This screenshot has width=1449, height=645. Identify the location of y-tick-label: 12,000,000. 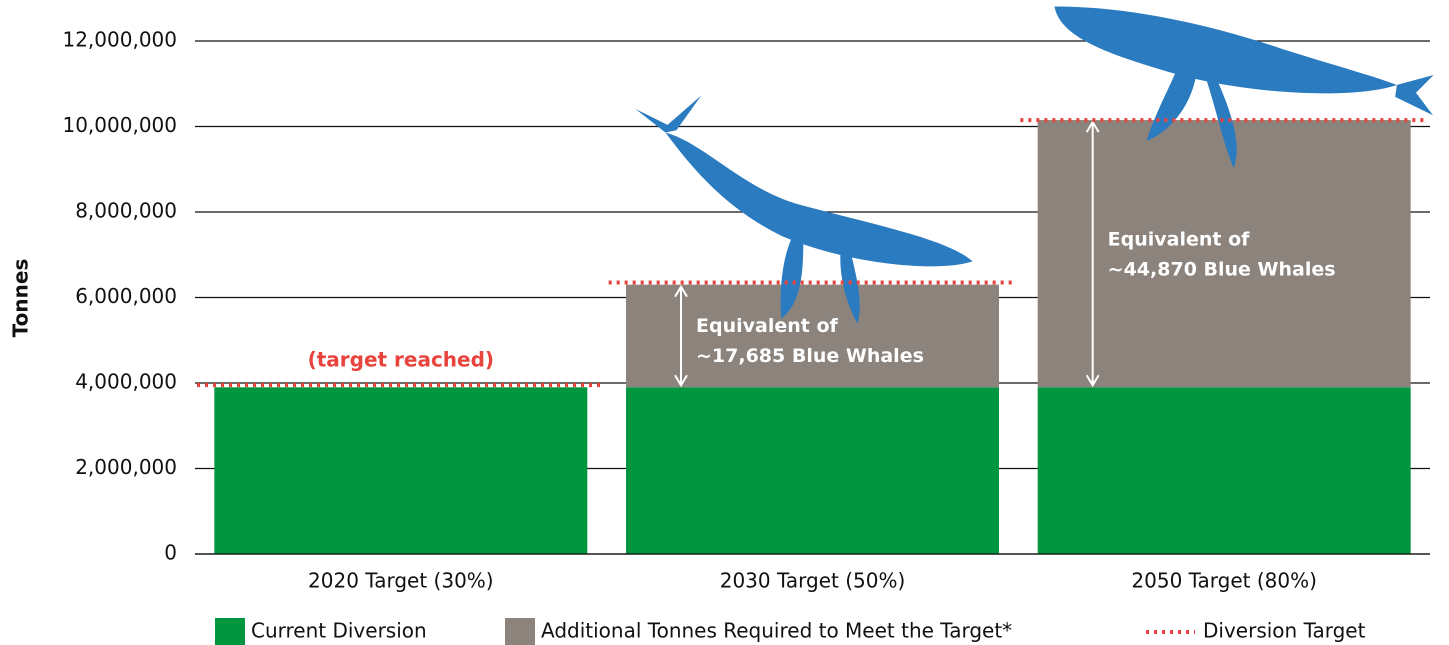
(119, 40).